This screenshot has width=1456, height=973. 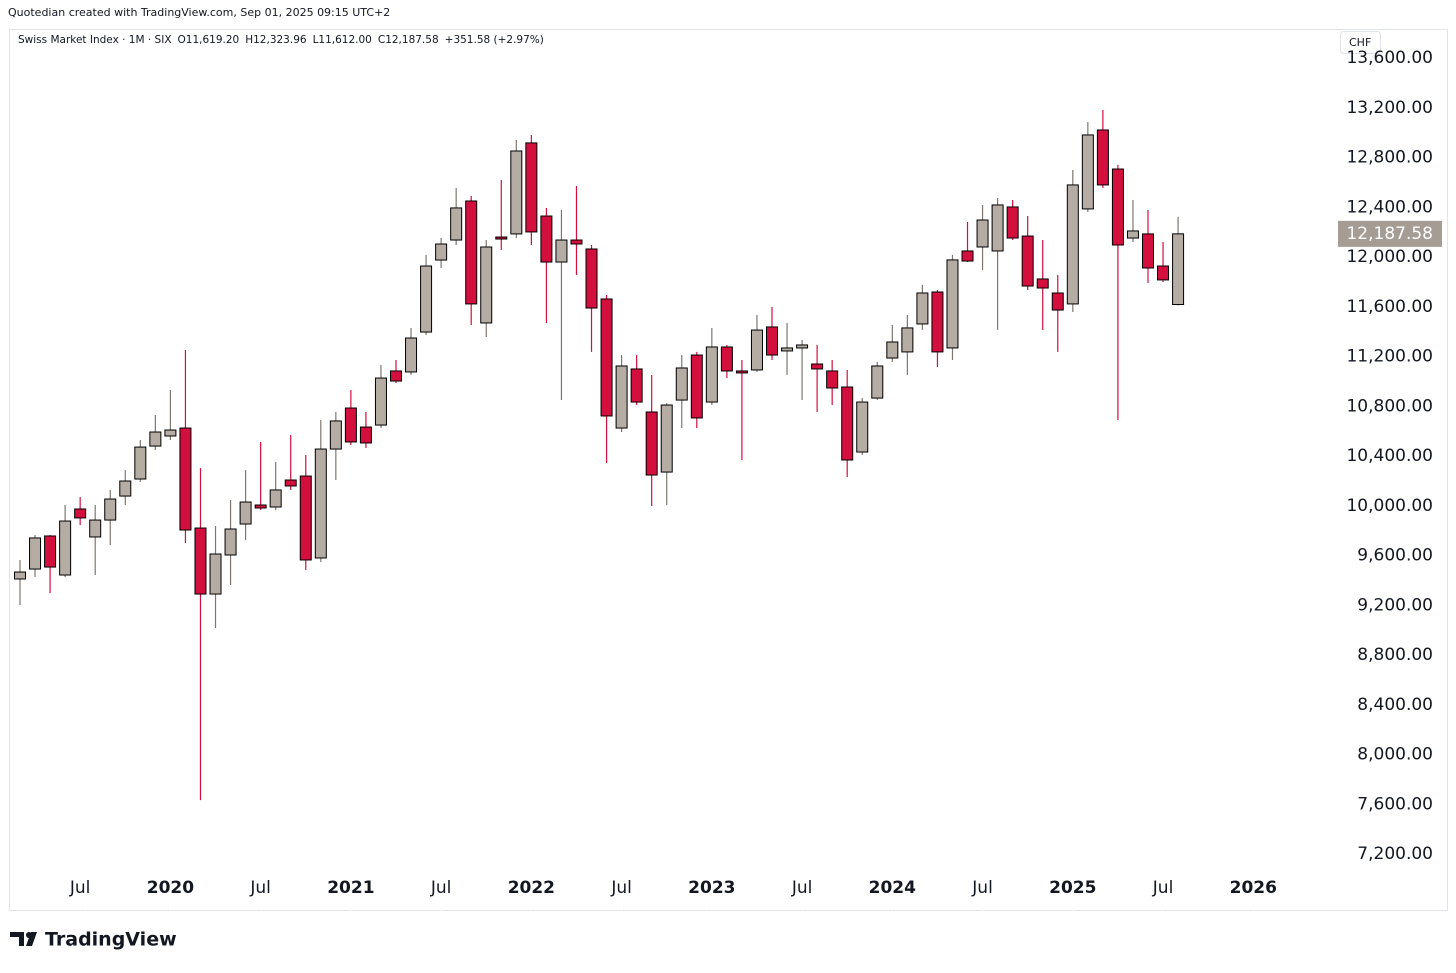 What do you see at coordinates (1389, 506) in the screenshot?
I see `y-tick-label: 10,000.00` at bounding box center [1389, 506].